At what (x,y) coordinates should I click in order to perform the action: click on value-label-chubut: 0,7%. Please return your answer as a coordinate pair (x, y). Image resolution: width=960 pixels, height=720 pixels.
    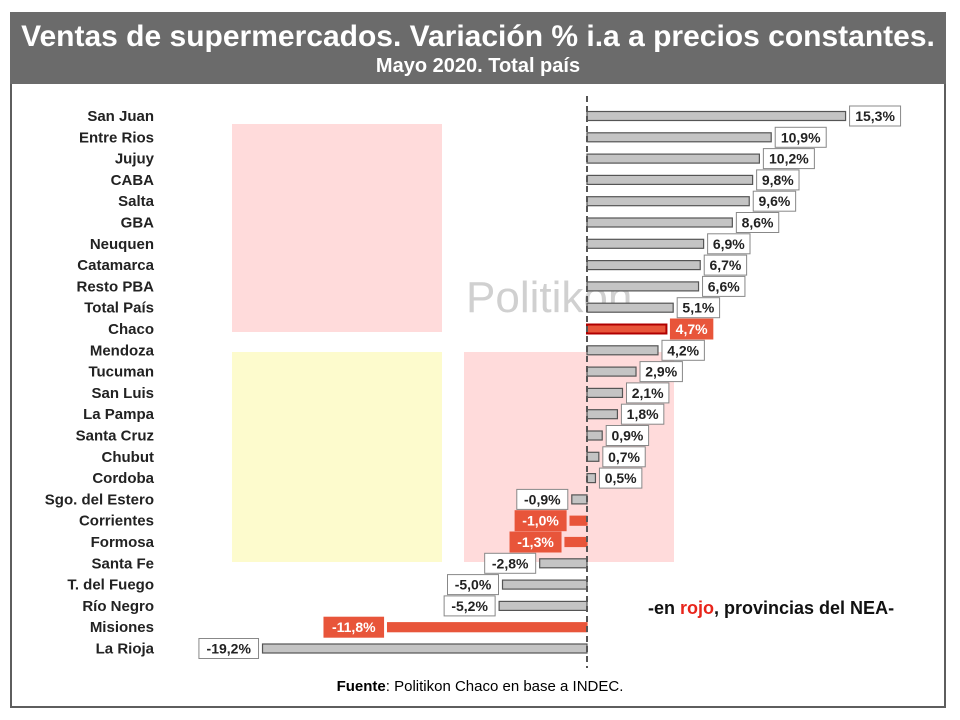
    Looking at the image, I should click on (624, 457).